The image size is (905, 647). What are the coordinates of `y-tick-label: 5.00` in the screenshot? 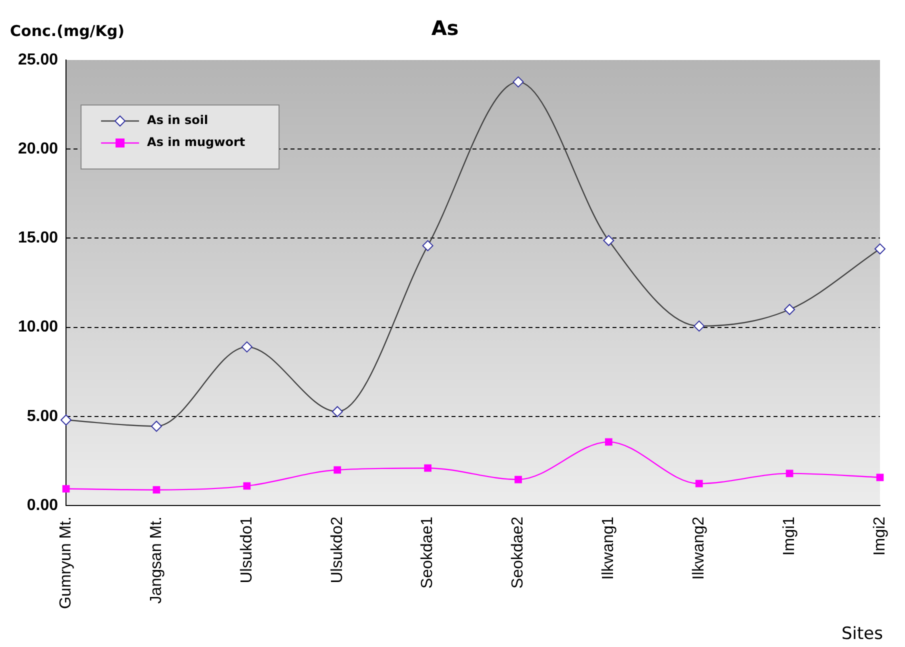 It's located at (42, 416).